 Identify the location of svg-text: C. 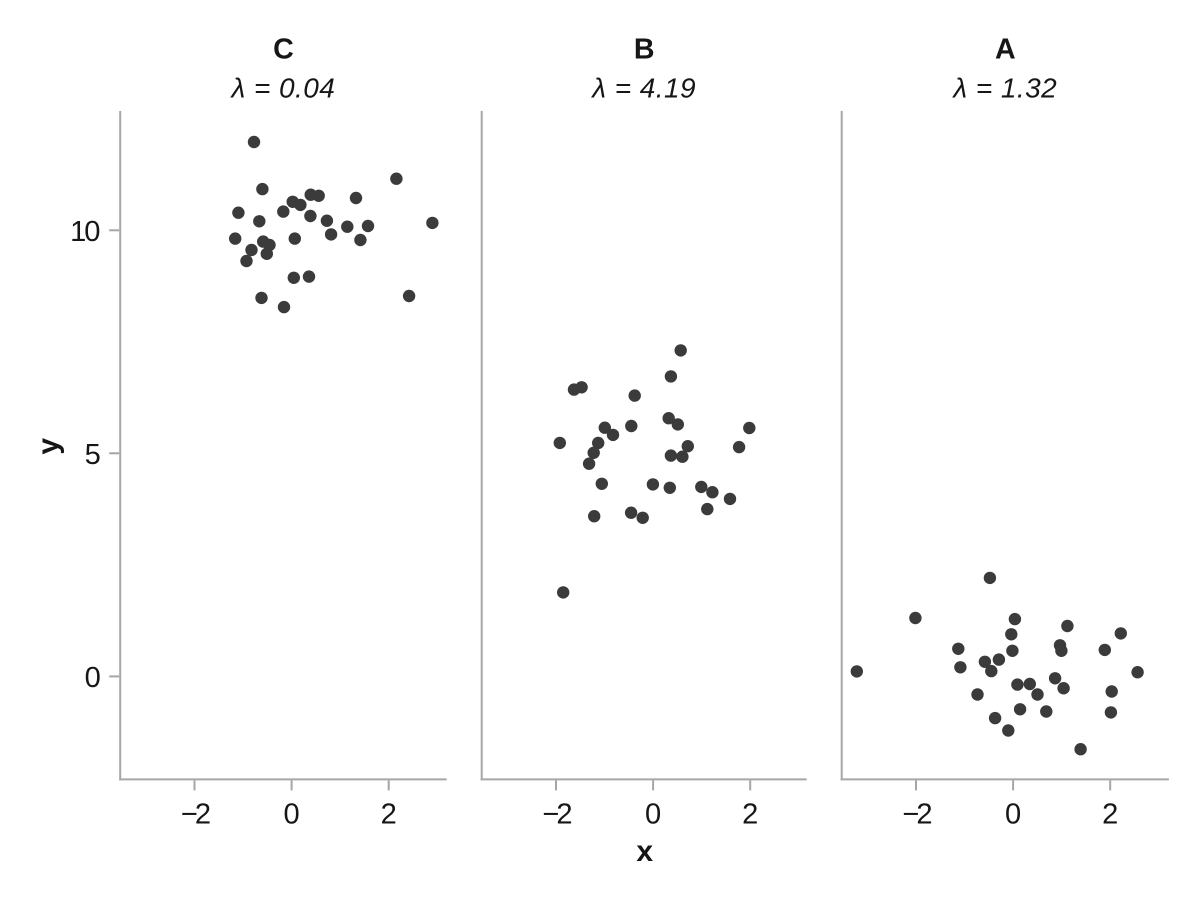
(283, 50).